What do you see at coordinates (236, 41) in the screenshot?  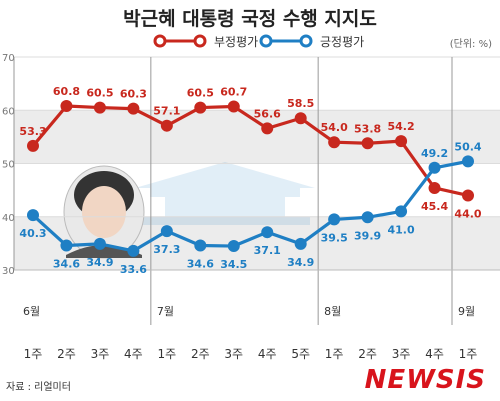 I see `legend-negative-label: 부정평가` at bounding box center [236, 41].